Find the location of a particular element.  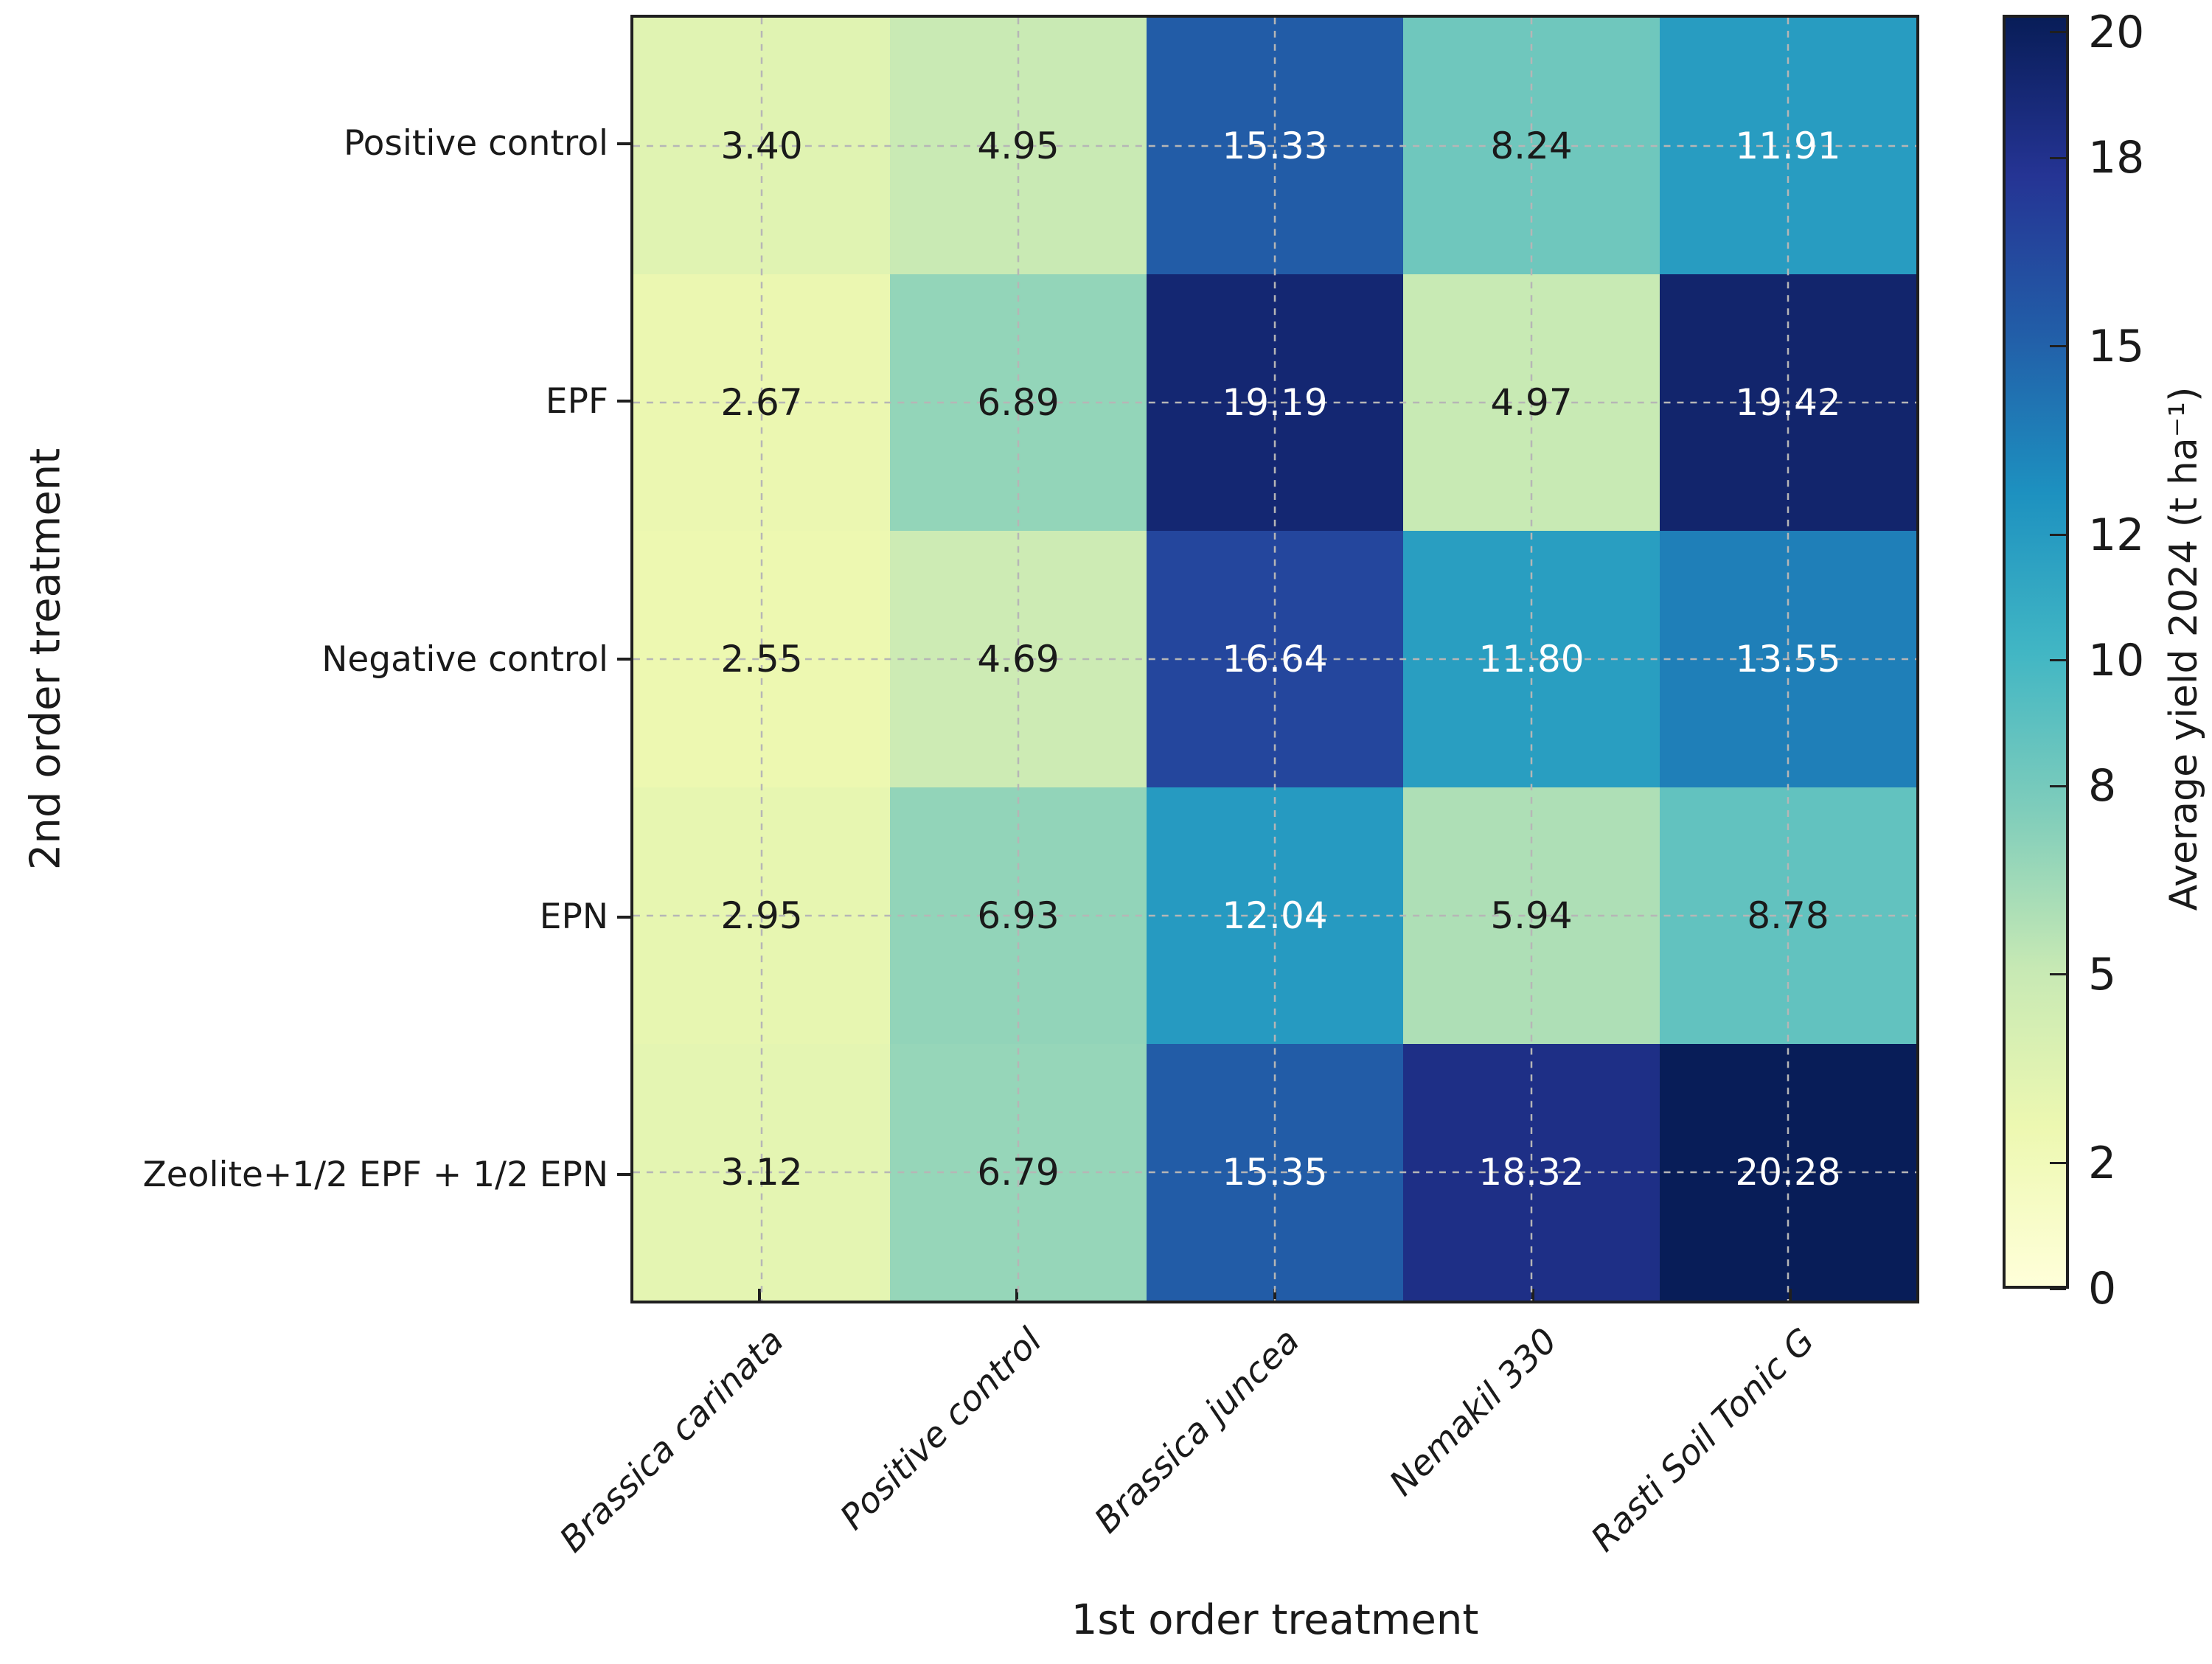

heatmap-cell: 4.97 is located at coordinates (1531, 403).